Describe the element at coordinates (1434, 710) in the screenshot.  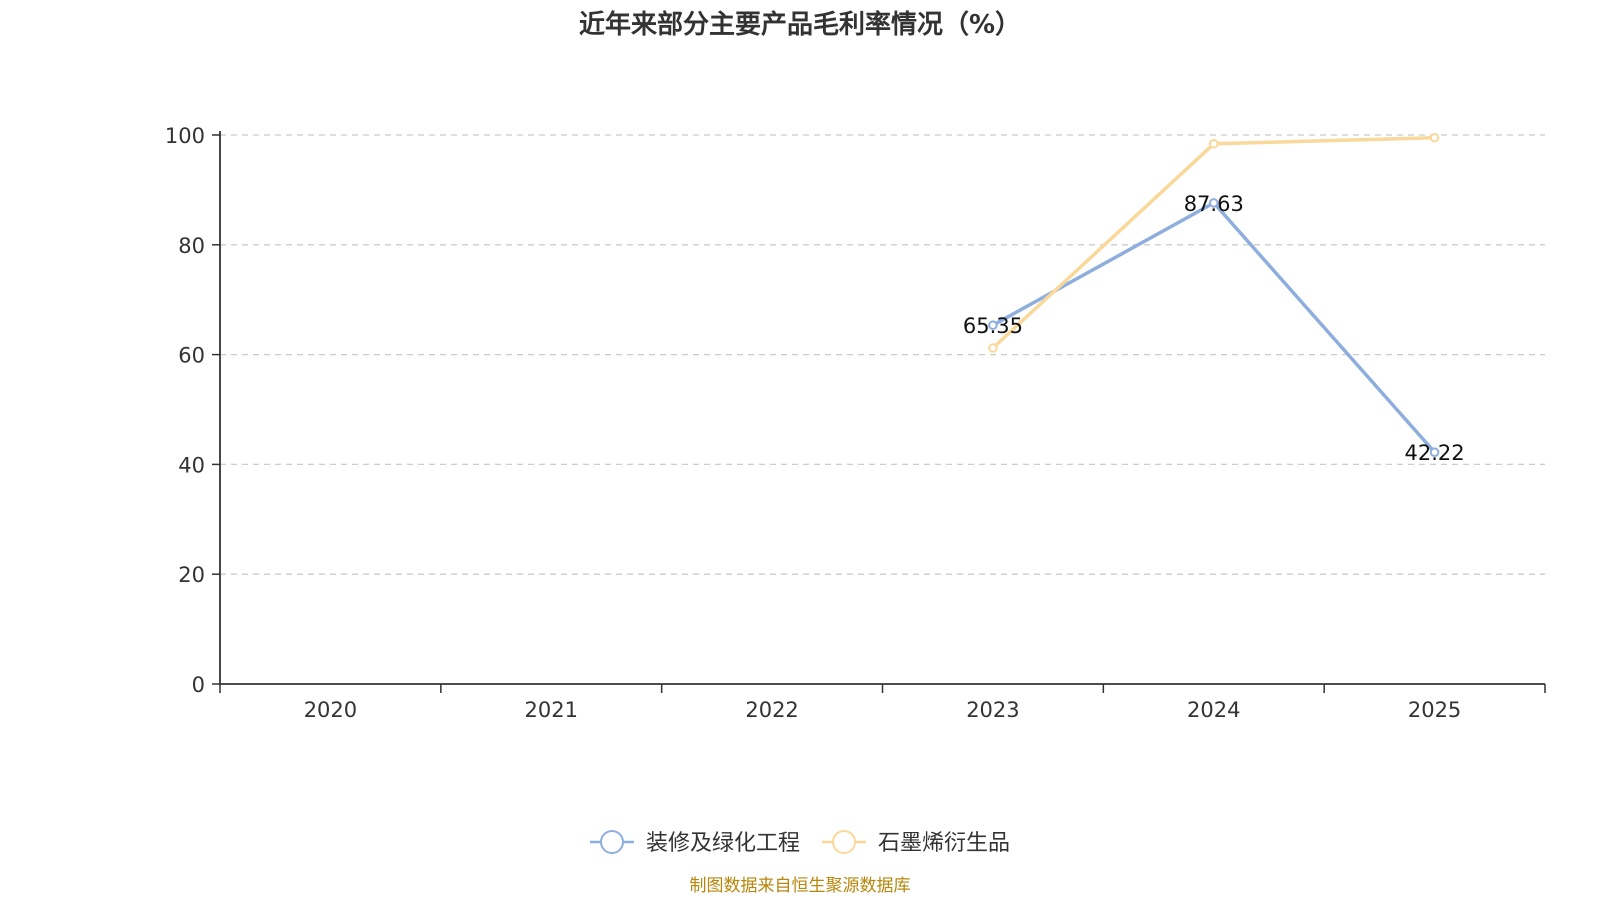
I see `x-tick-label-2025: 2025` at that location.